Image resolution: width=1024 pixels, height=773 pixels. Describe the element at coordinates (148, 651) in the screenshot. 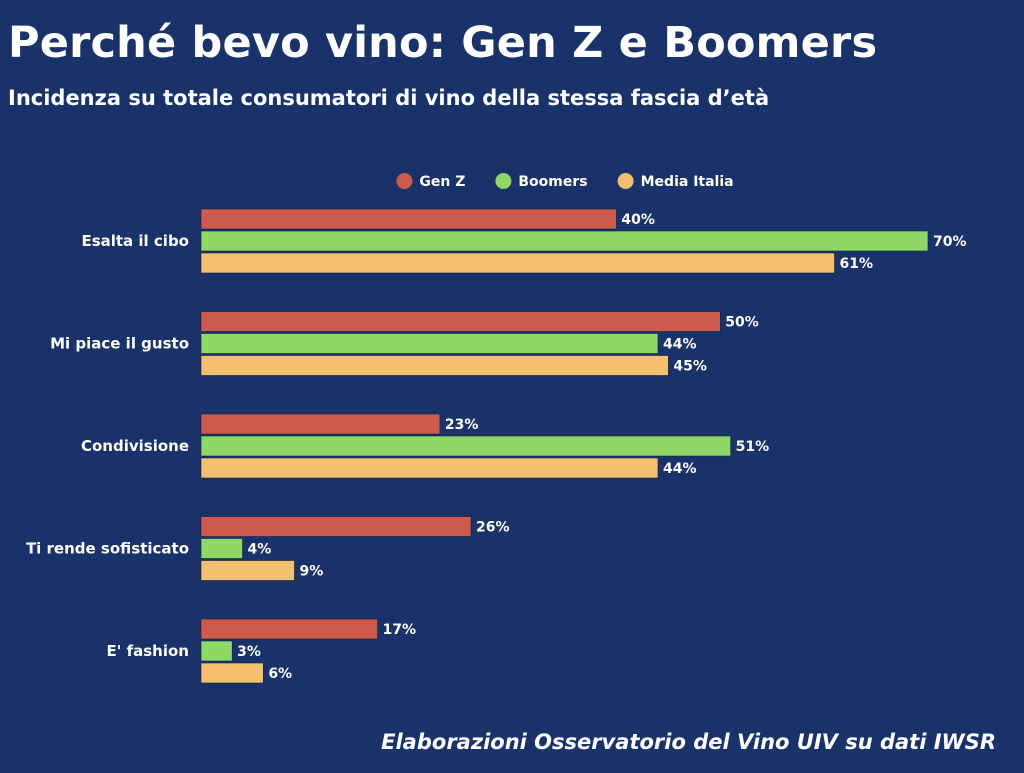

I see `category-label: E' fashion` at that location.